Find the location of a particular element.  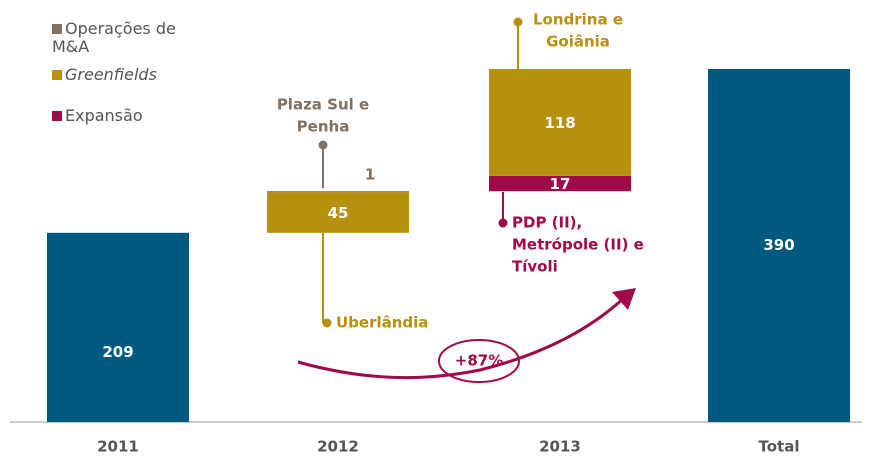

growth-ellipse is located at coordinates (479, 361).